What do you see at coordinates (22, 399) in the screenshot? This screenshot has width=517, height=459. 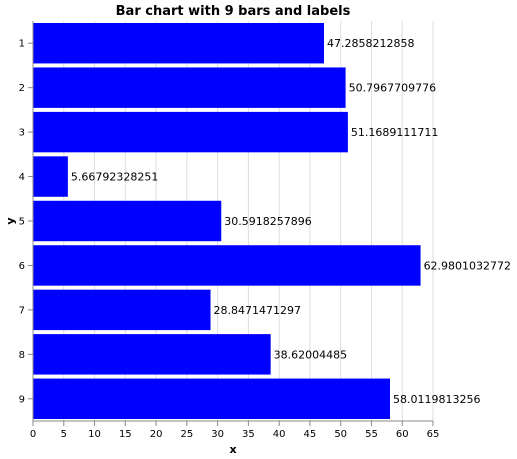 I see `y-tick-label: 9` at bounding box center [22, 399].